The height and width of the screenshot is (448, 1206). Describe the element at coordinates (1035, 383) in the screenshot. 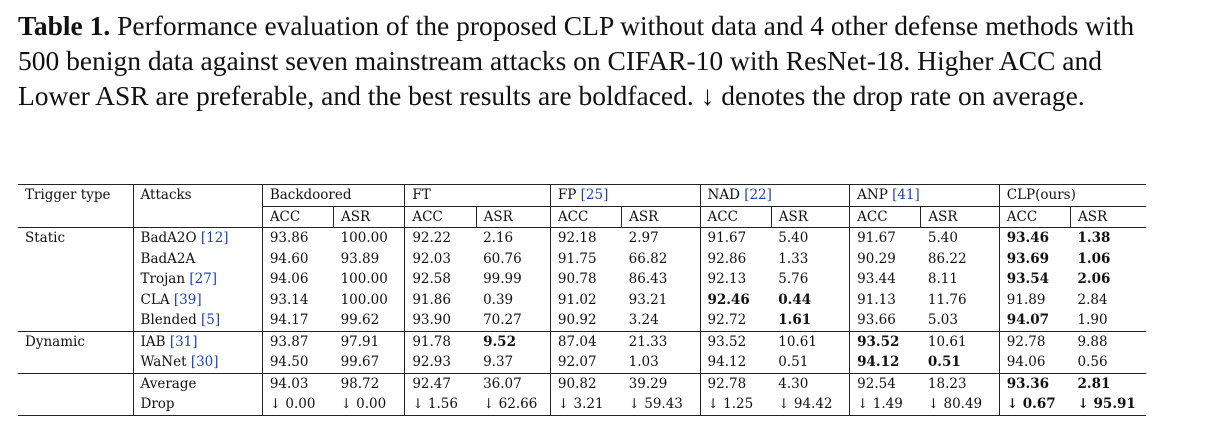

I see `acc-value-cell: 93.36` at that location.